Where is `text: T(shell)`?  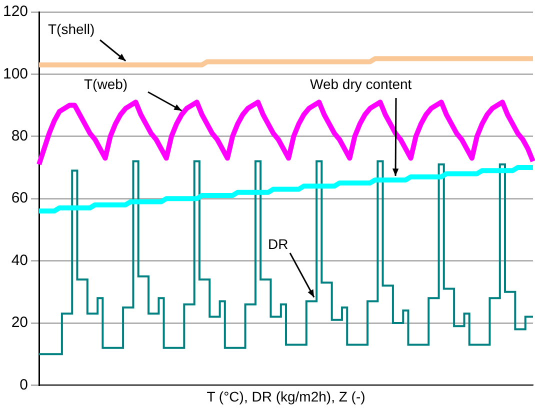 text: T(shell) is located at coordinates (71, 28).